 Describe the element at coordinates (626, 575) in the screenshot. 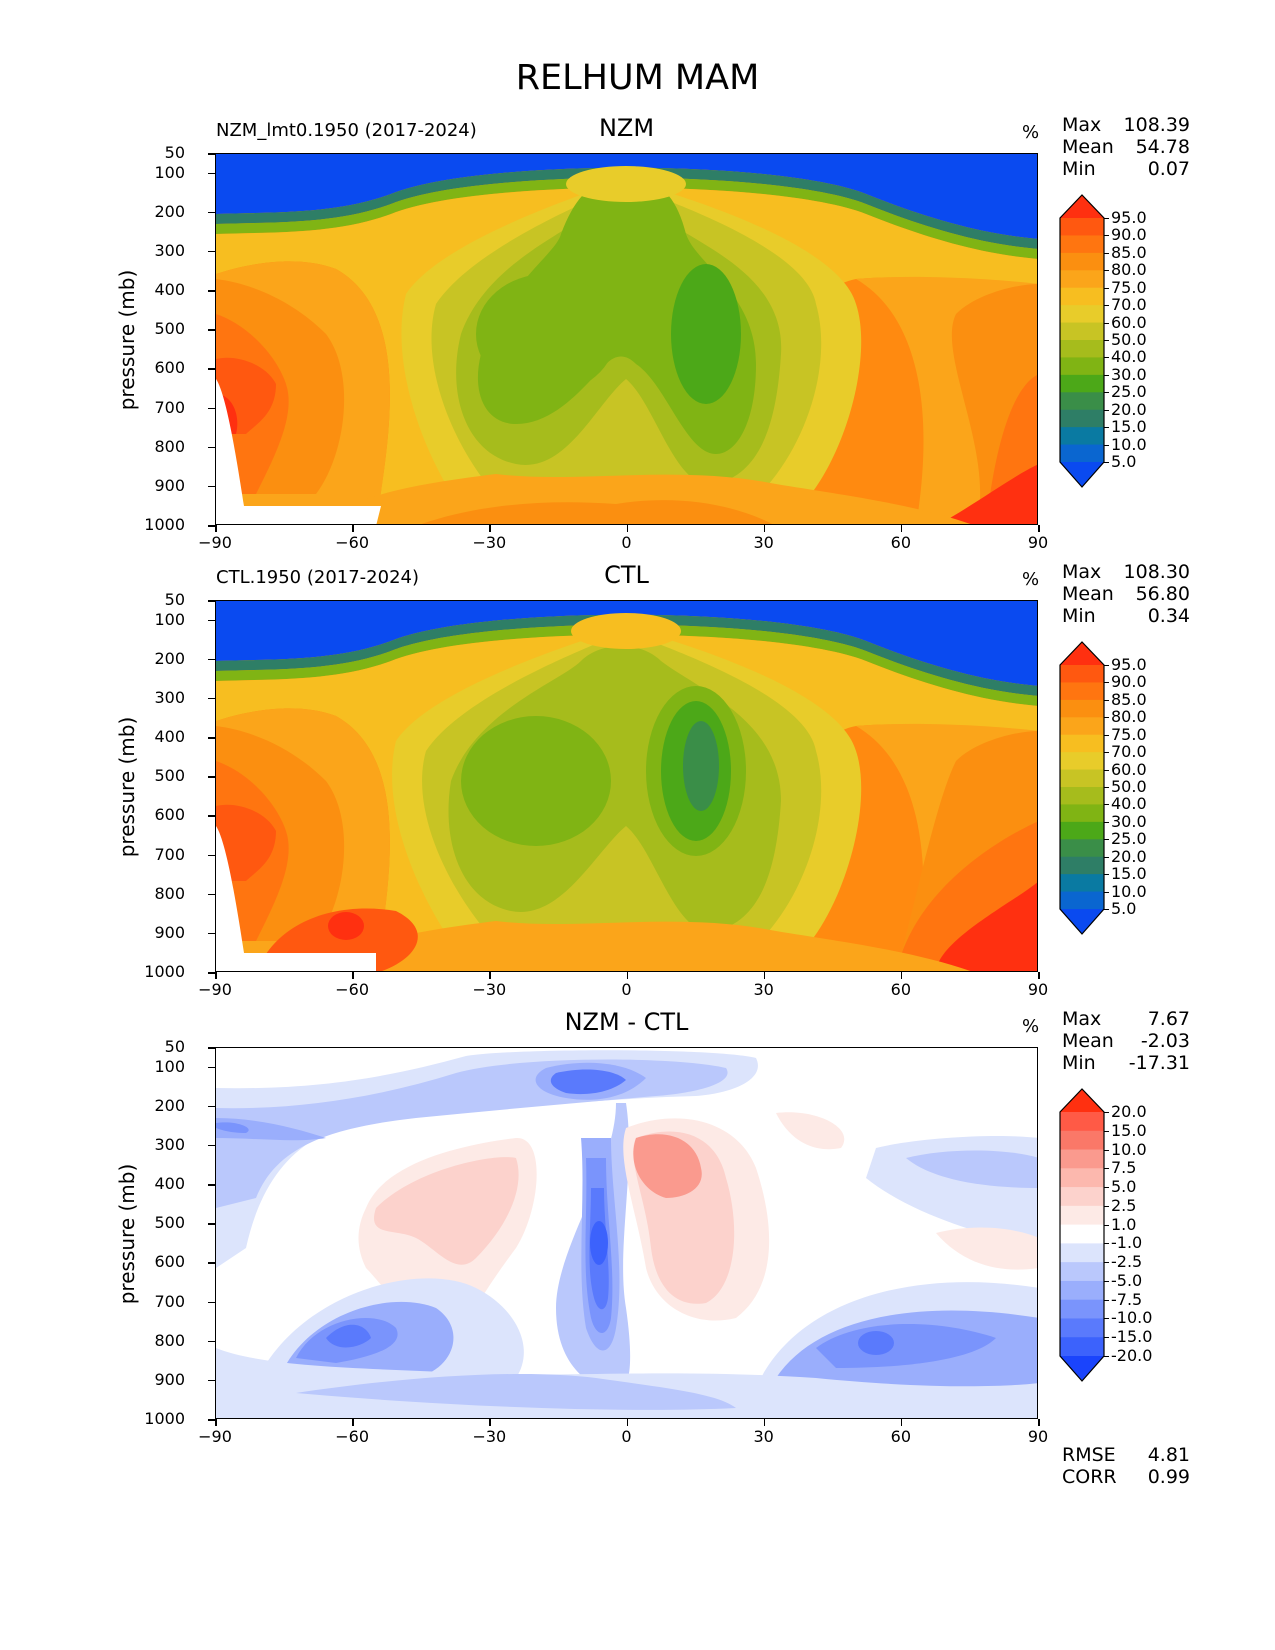

I see `panel-title: CTL` at that location.